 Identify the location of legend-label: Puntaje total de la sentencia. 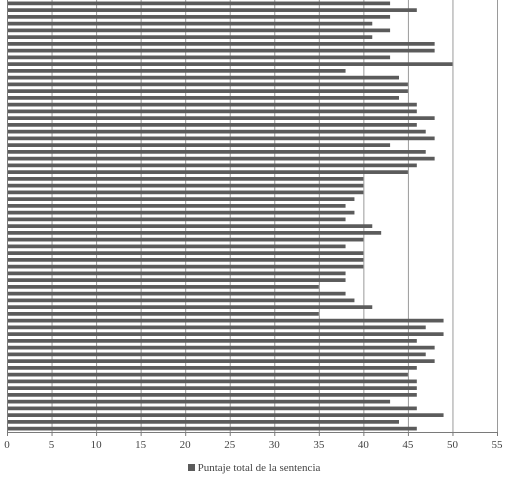
(259, 468).